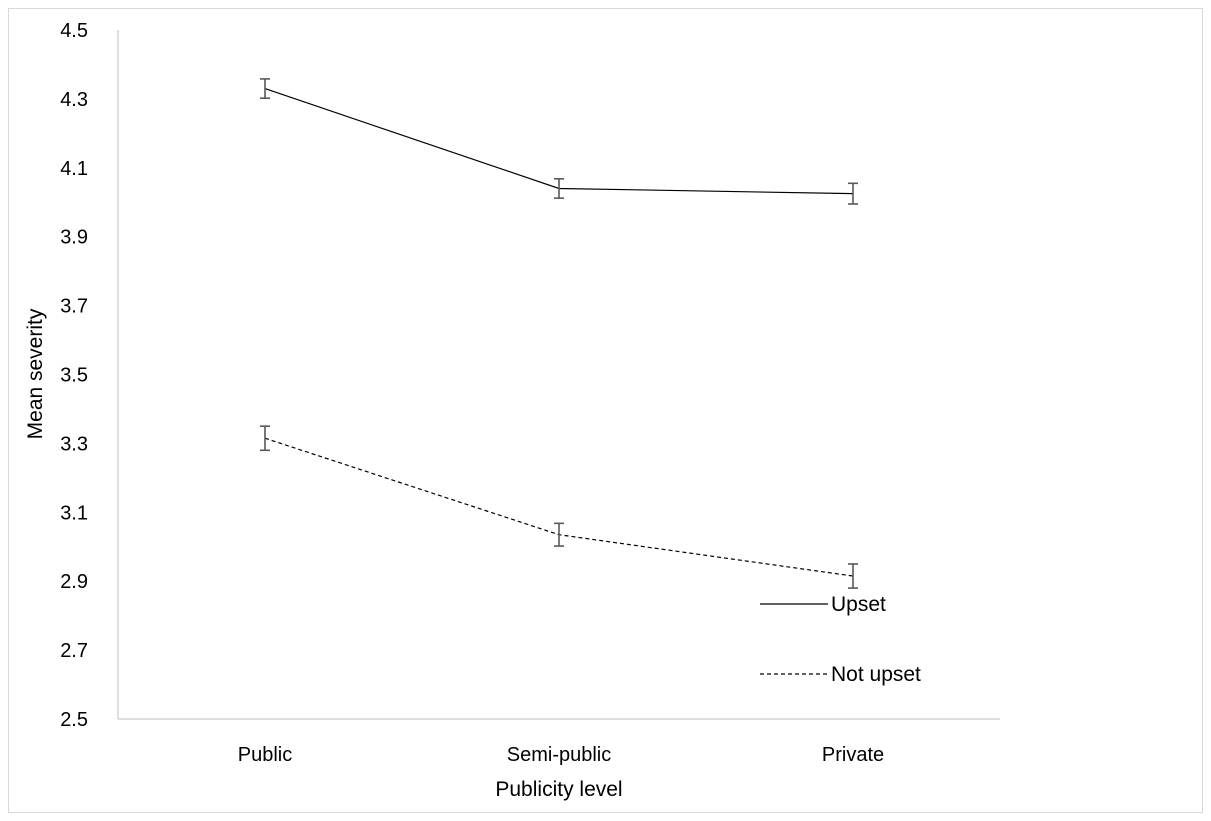  I want to click on y-tick-label: 2.7, so click(74, 651).